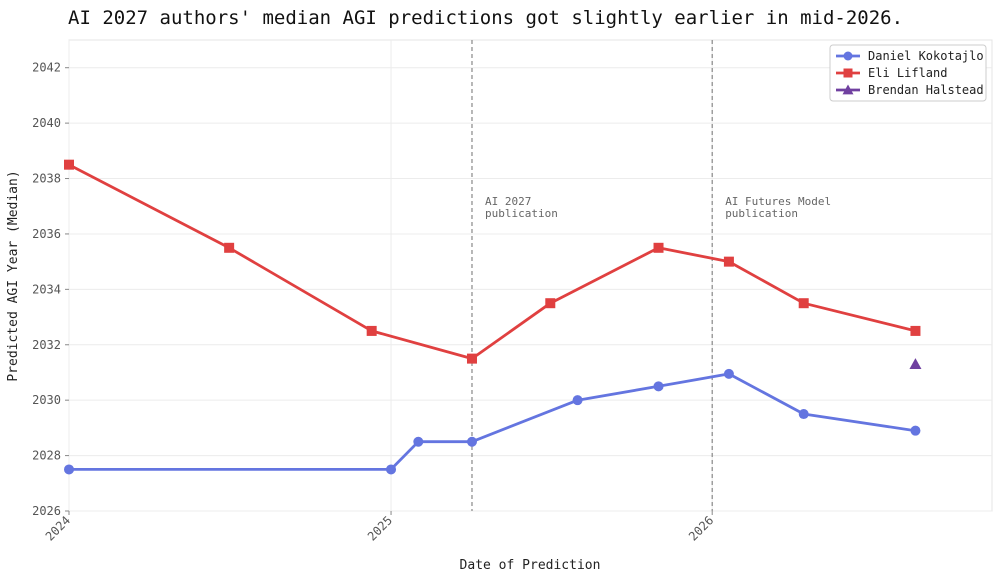  What do you see at coordinates (848, 89) in the screenshot?
I see `legend-marker-brendan-halstead` at bounding box center [848, 89].